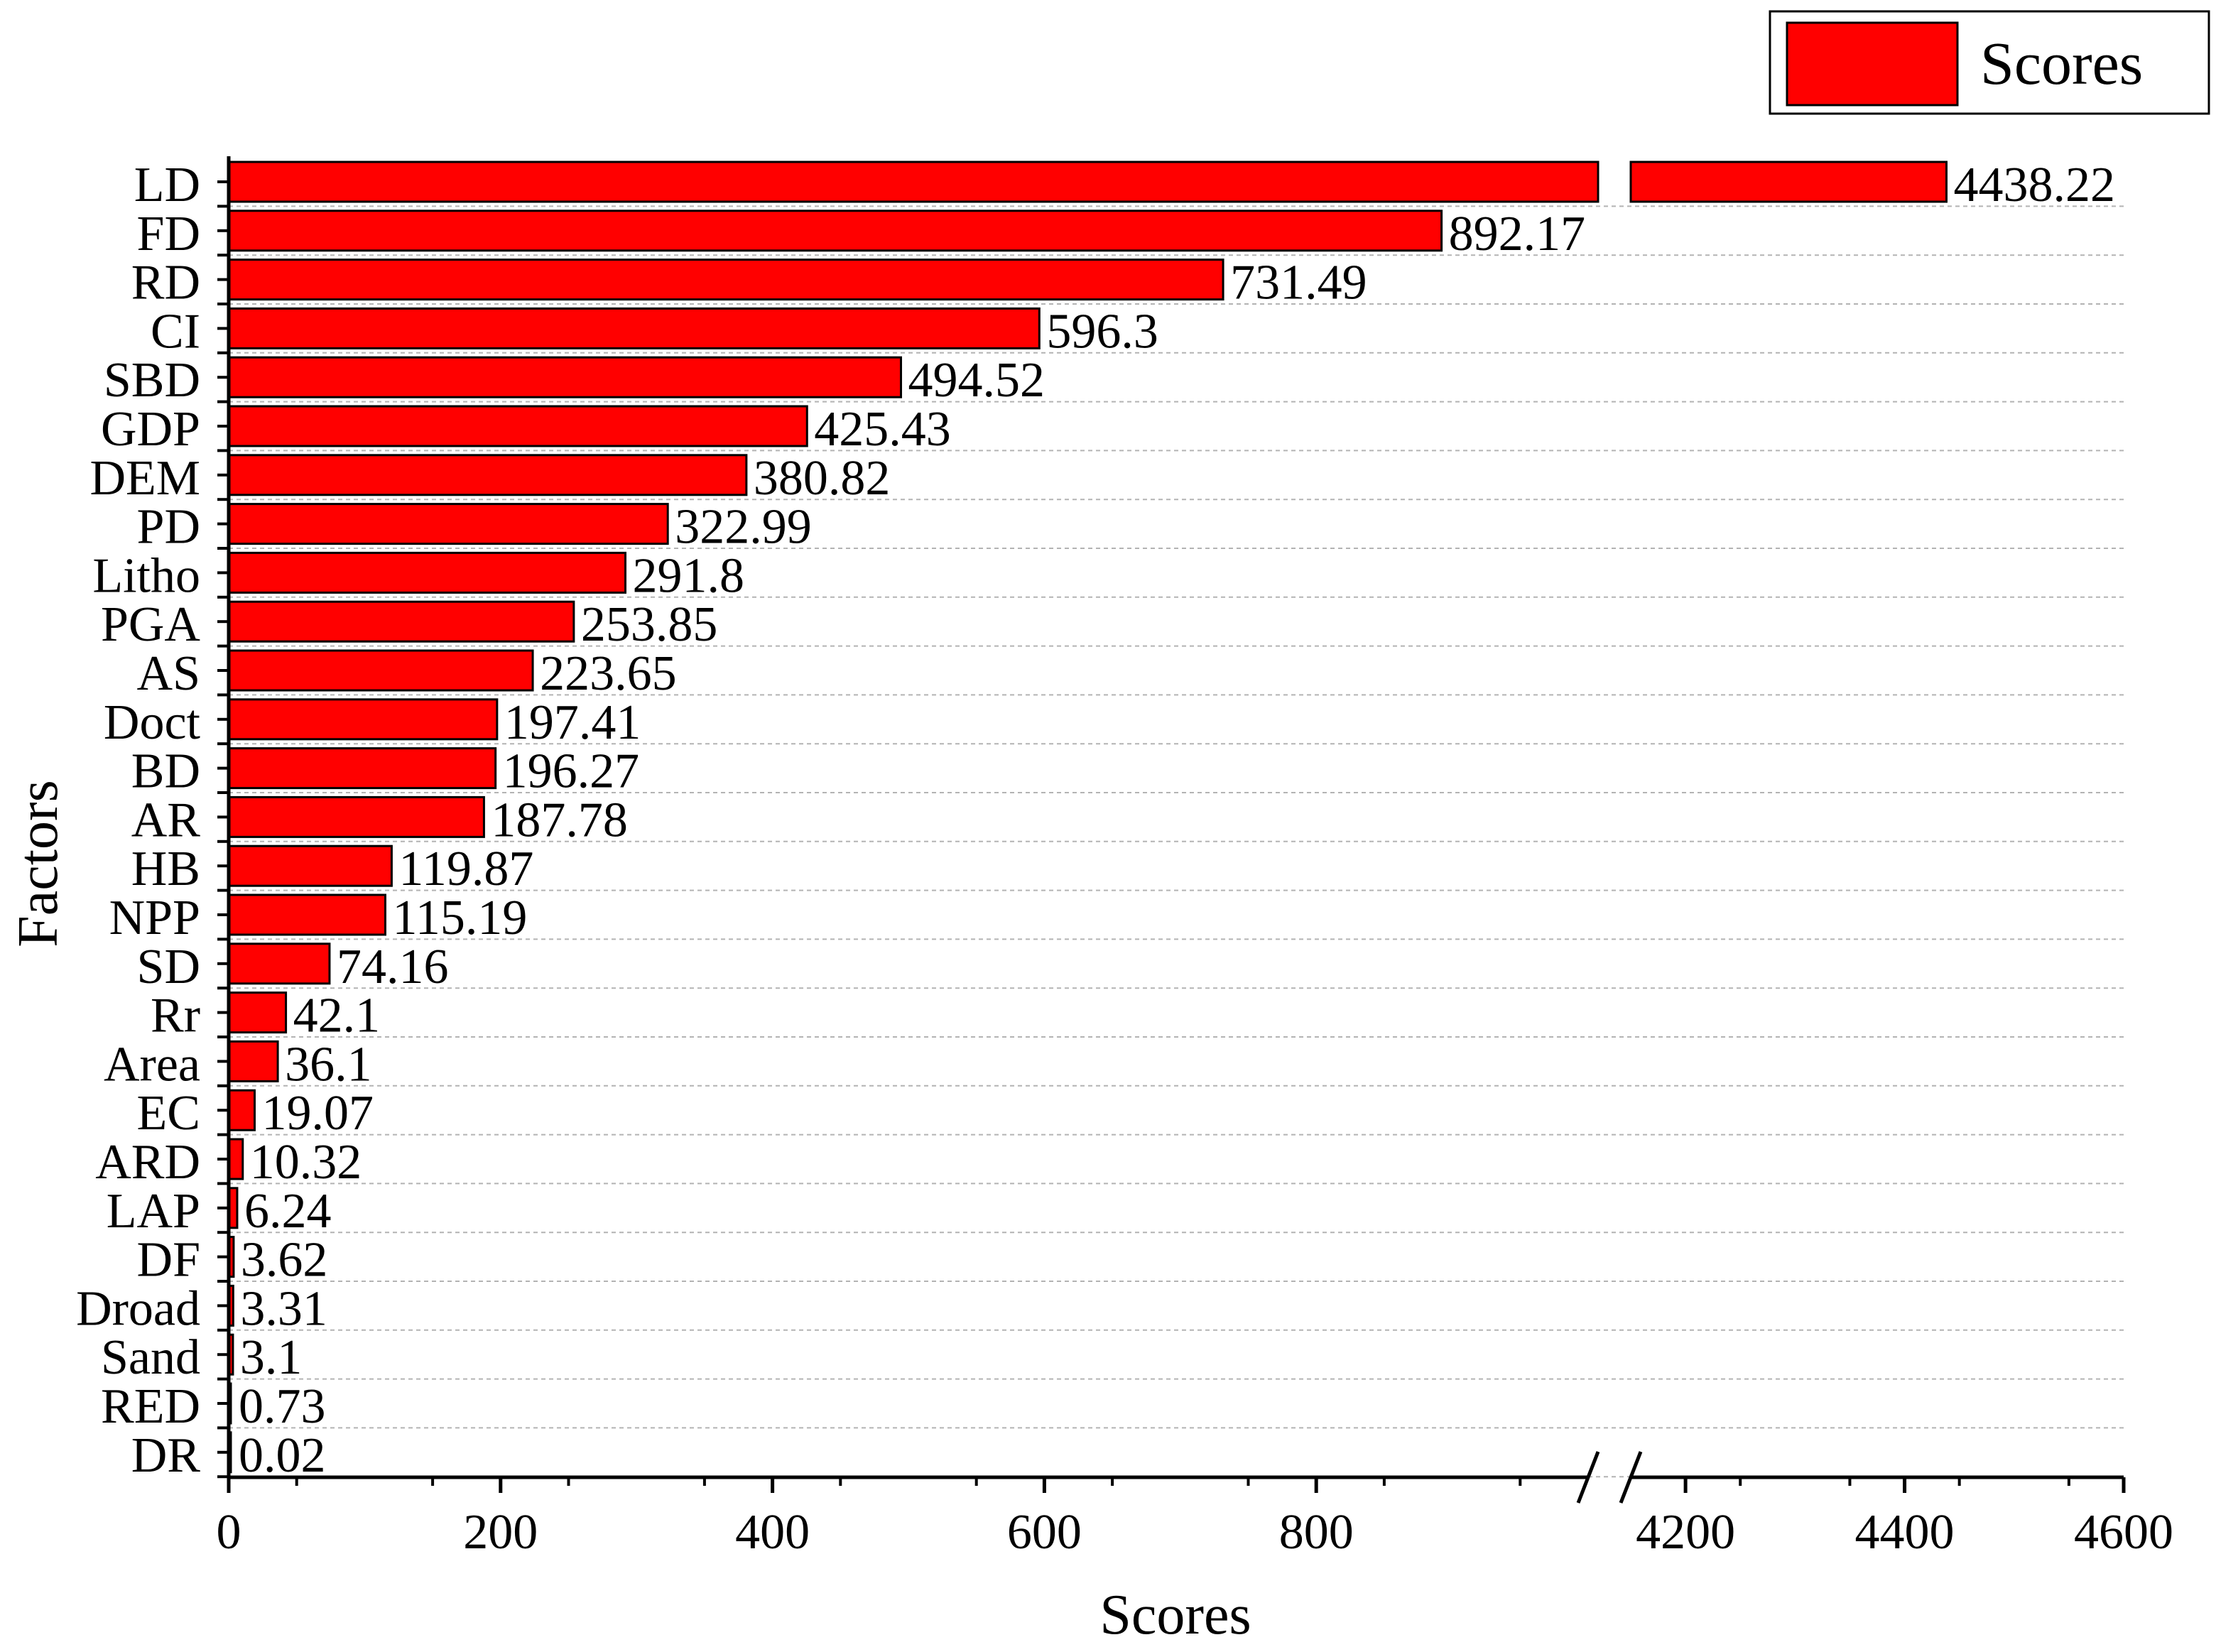 The height and width of the screenshot is (1652, 2216). What do you see at coordinates (39, 864) in the screenshot?
I see `y-axis-title: Factors` at bounding box center [39, 864].